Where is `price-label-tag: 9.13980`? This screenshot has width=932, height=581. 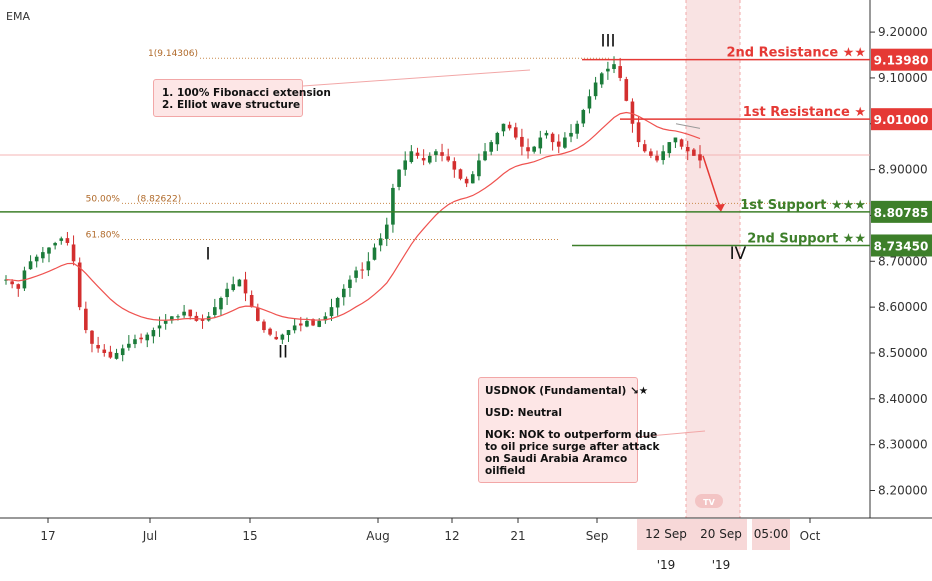 price-label-tag: 9.13980 is located at coordinates (901, 60).